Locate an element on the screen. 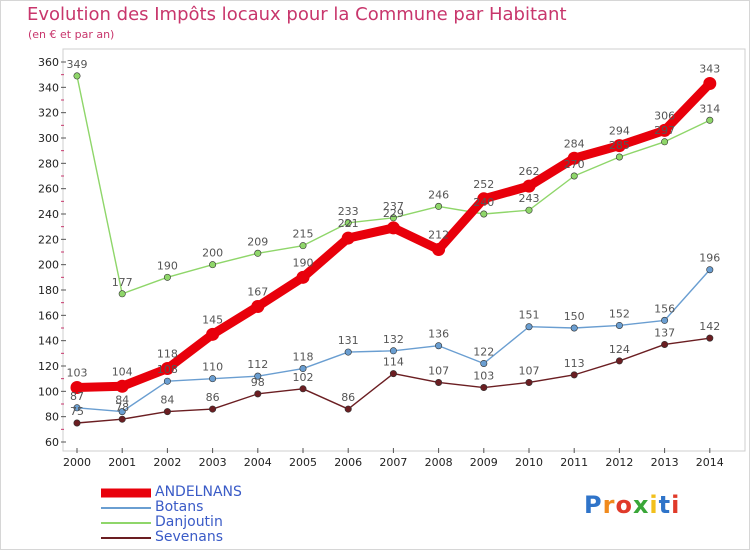 The height and width of the screenshot is (550, 750). data-label: 104 is located at coordinates (122, 371).